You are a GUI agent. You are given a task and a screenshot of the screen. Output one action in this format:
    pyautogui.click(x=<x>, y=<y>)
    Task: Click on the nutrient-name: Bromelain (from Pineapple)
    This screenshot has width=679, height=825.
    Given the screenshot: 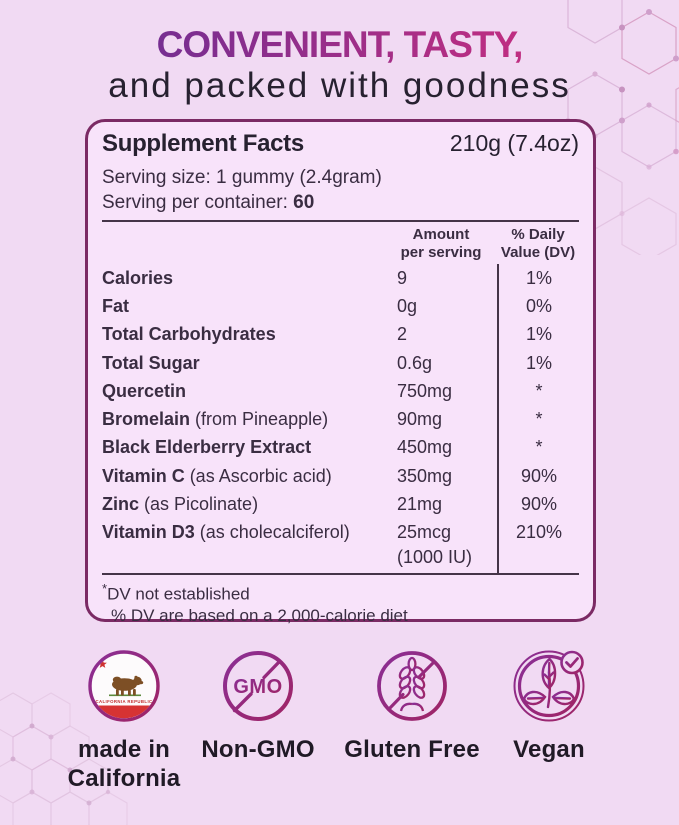 What is the action you would take?
    pyautogui.click(x=249, y=419)
    